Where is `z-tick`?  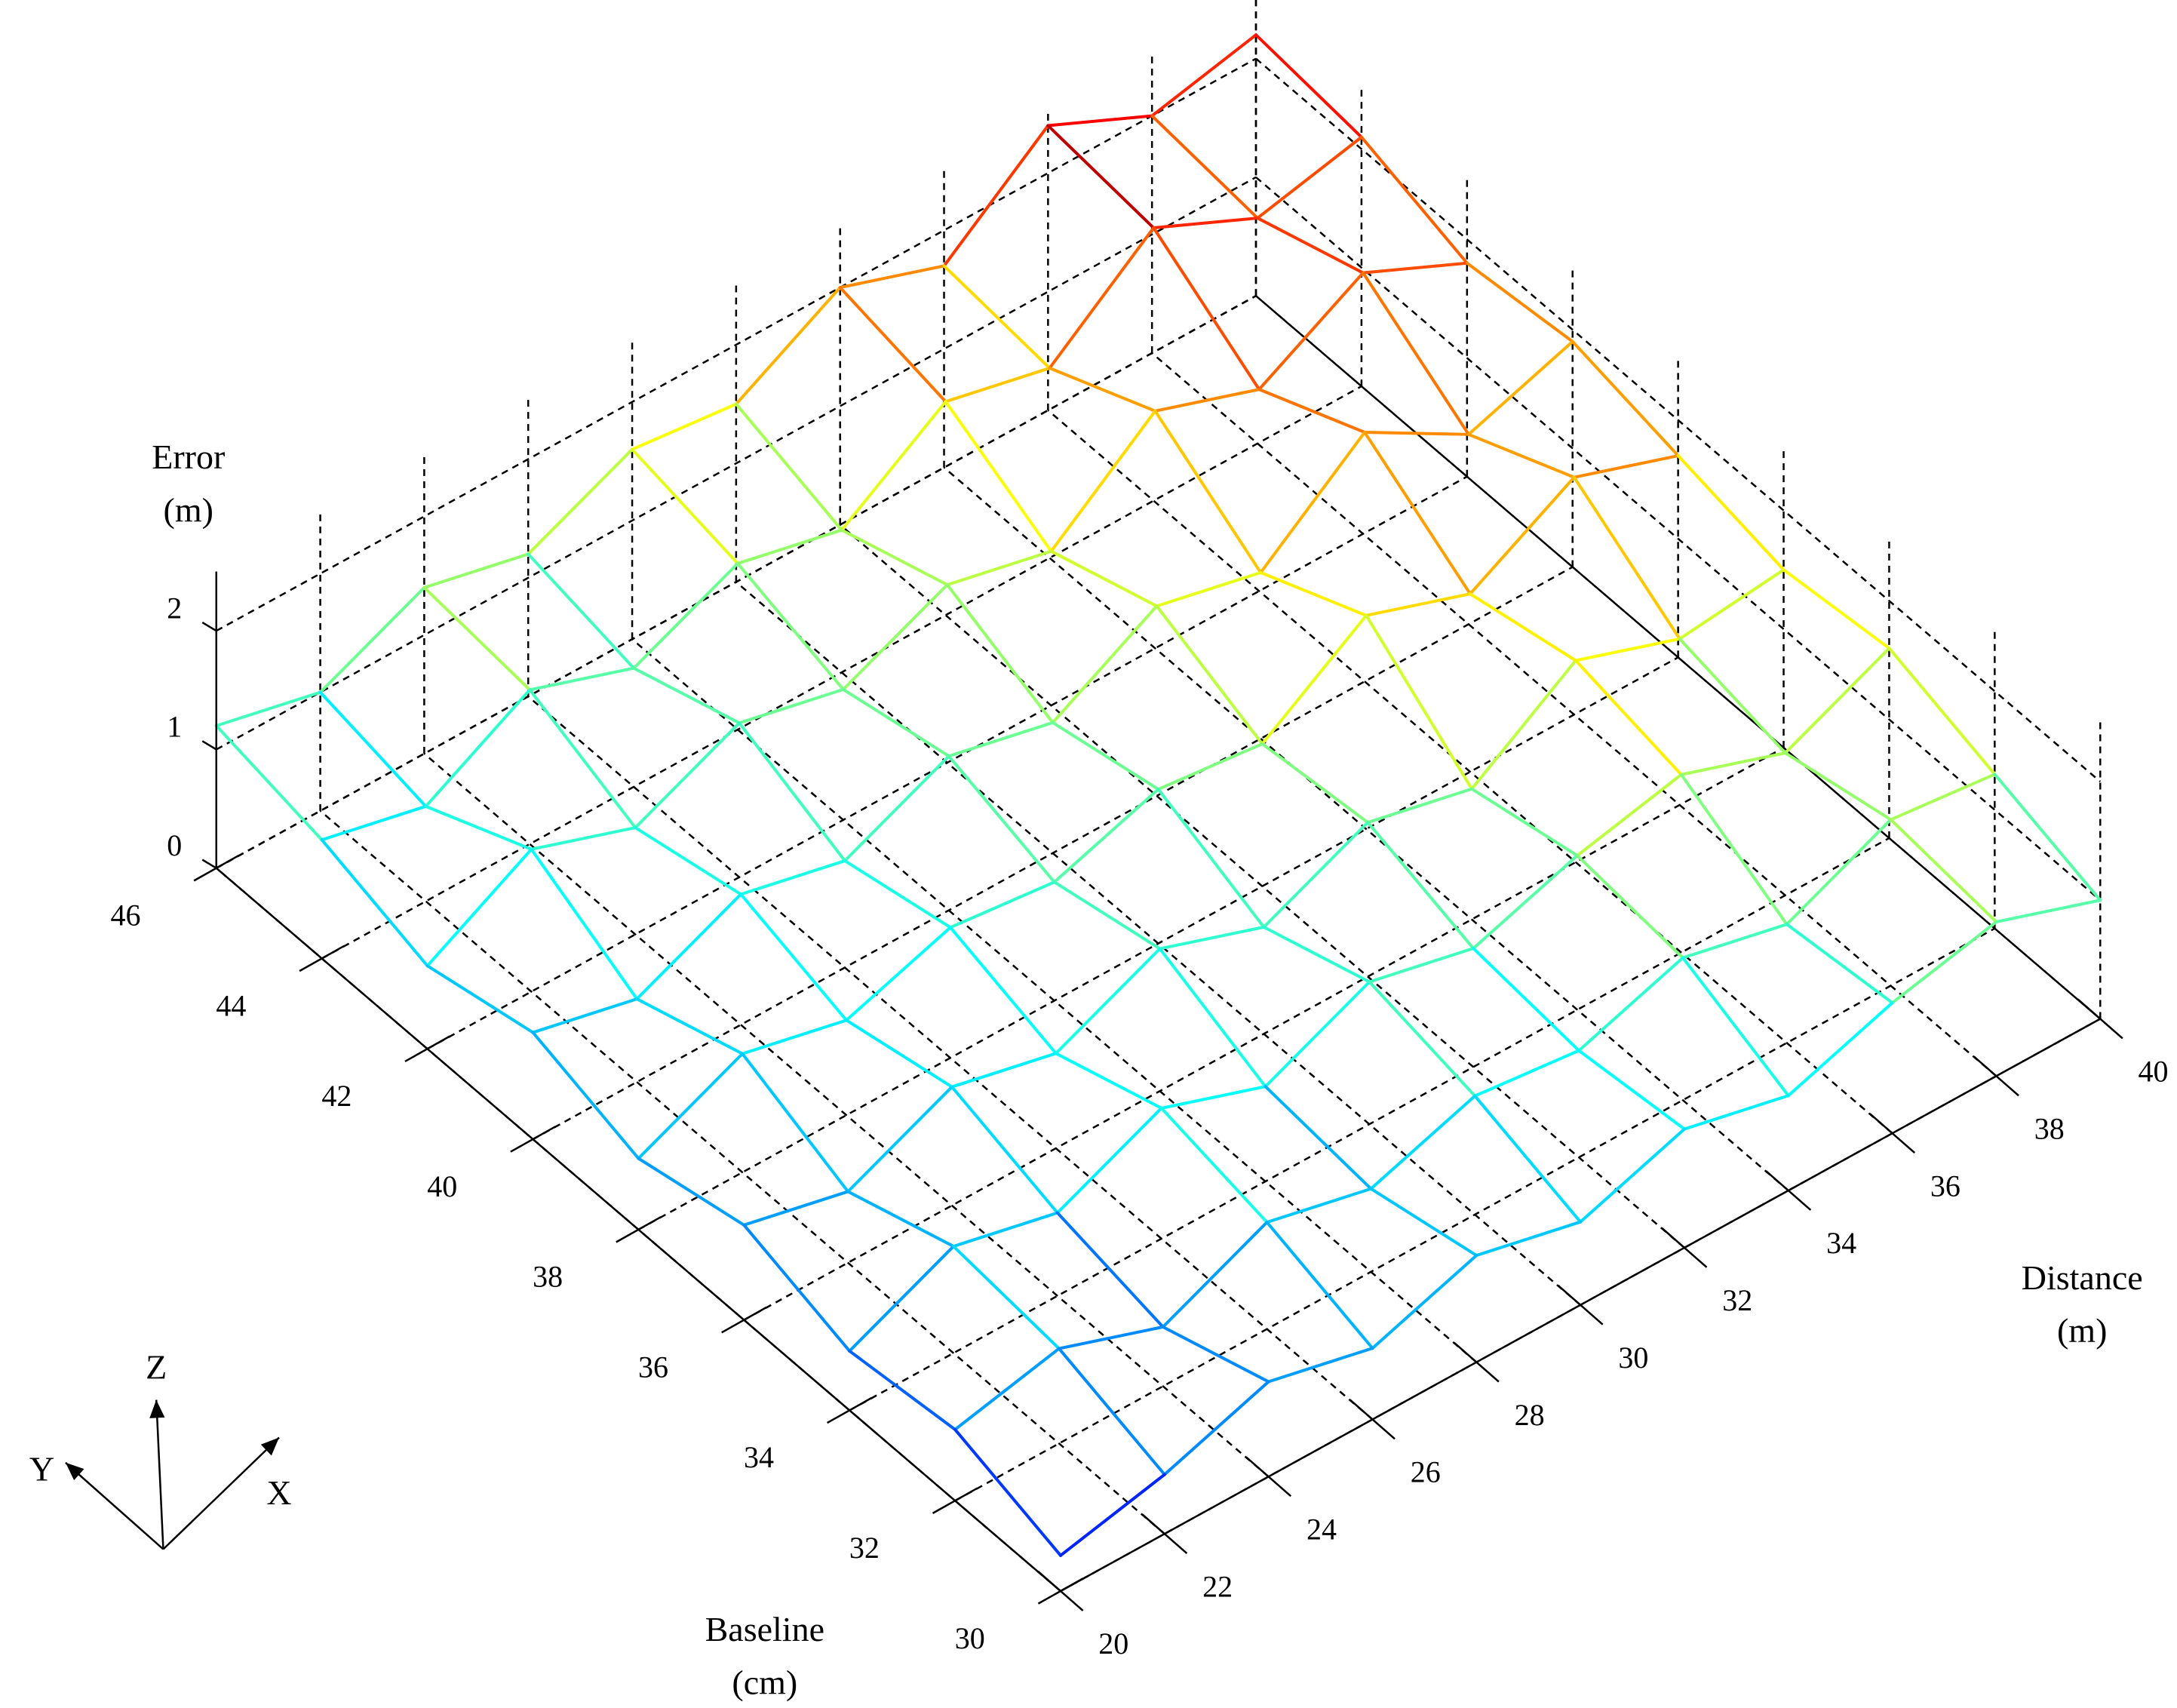 z-tick is located at coordinates (209, 627).